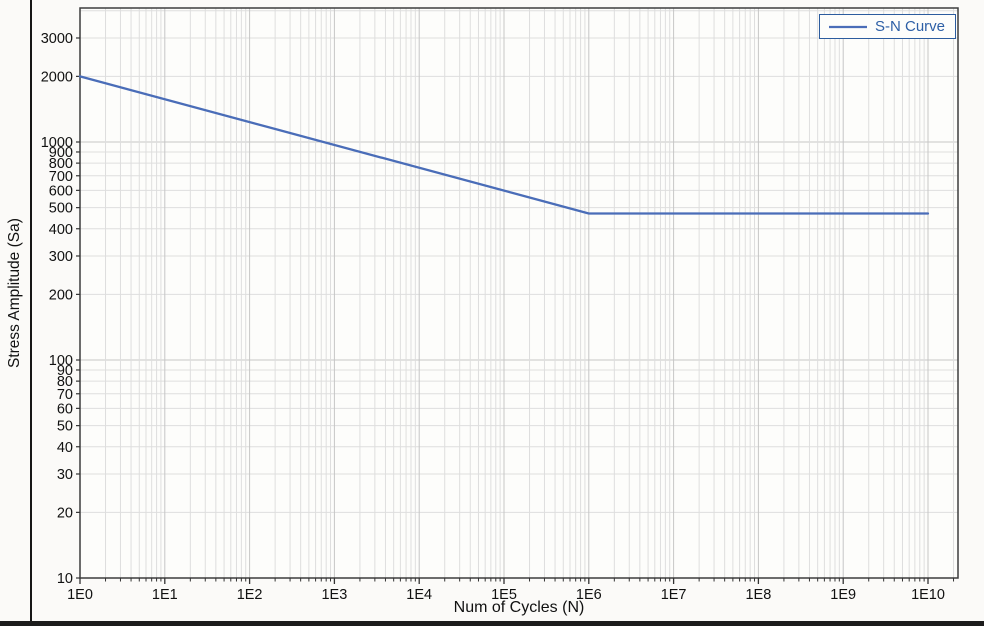 The height and width of the screenshot is (626, 984). Describe the element at coordinates (65, 371) in the screenshot. I see `y-tick-label: 90` at that location.